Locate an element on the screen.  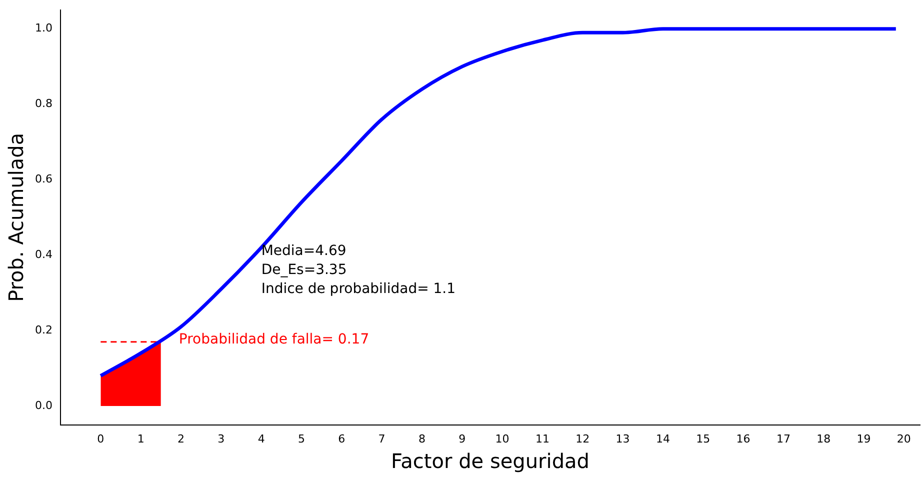
x-tick-label: 14 is located at coordinates (663, 439).